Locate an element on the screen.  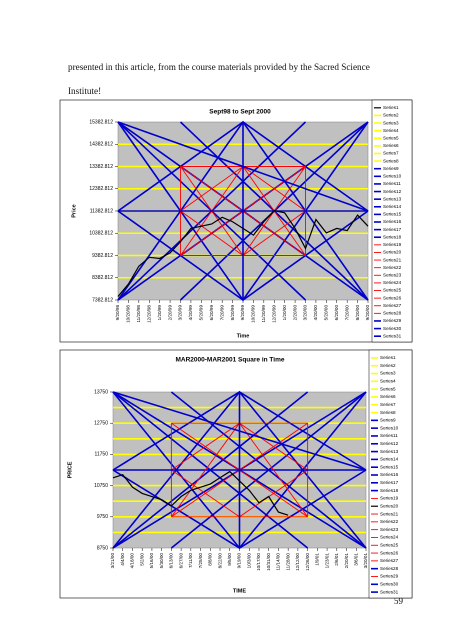
x-tick-label: 6/13/00 is located at coordinates (171, 561).